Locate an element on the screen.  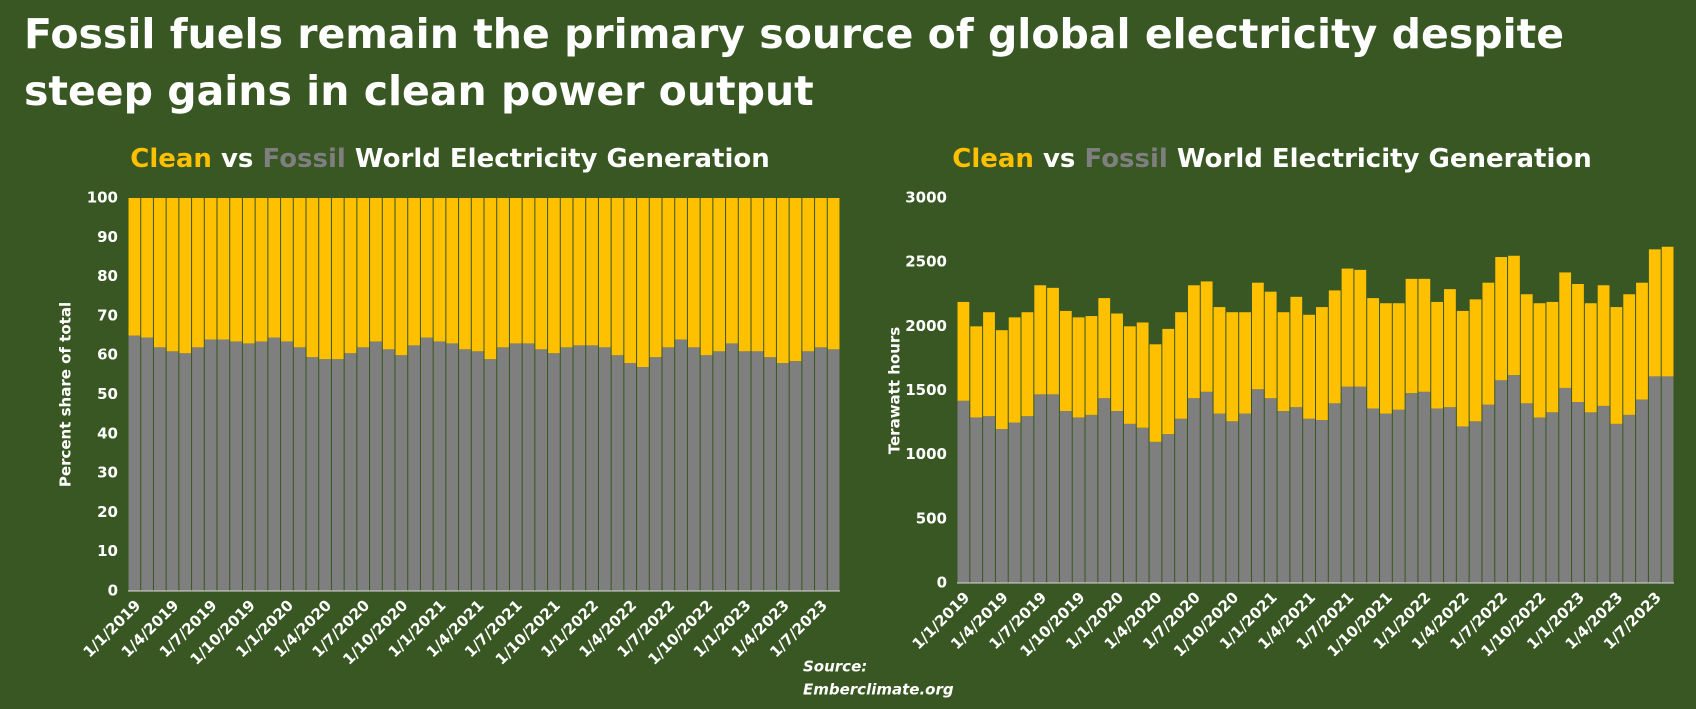
y-tick-label: 40 is located at coordinates (107, 433).